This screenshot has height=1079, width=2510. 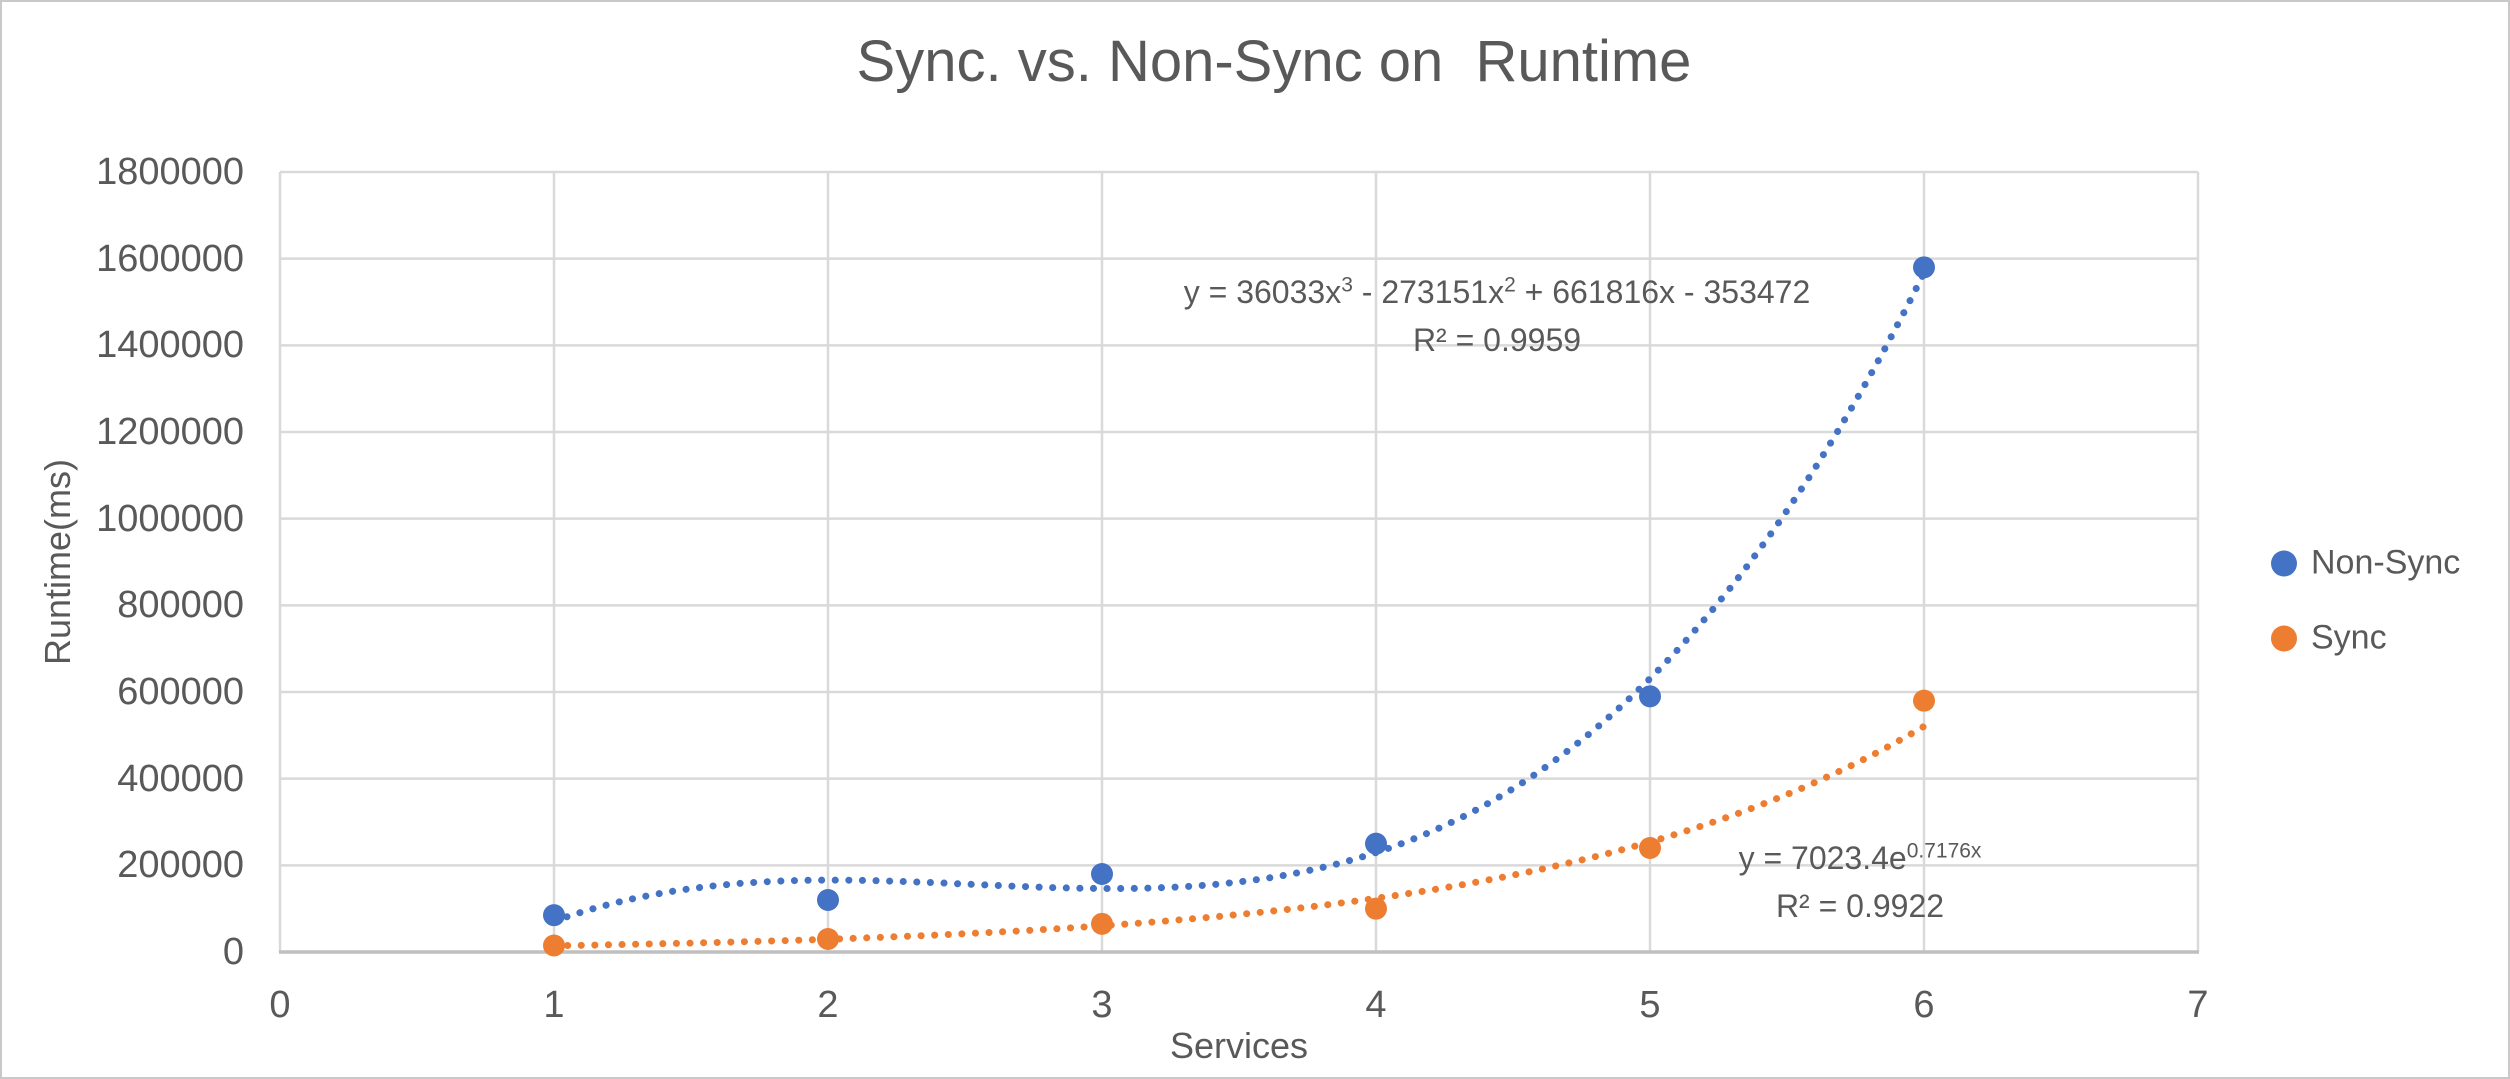 What do you see at coordinates (170, 258) in the screenshot?
I see `y-tick-label: 1600000` at bounding box center [170, 258].